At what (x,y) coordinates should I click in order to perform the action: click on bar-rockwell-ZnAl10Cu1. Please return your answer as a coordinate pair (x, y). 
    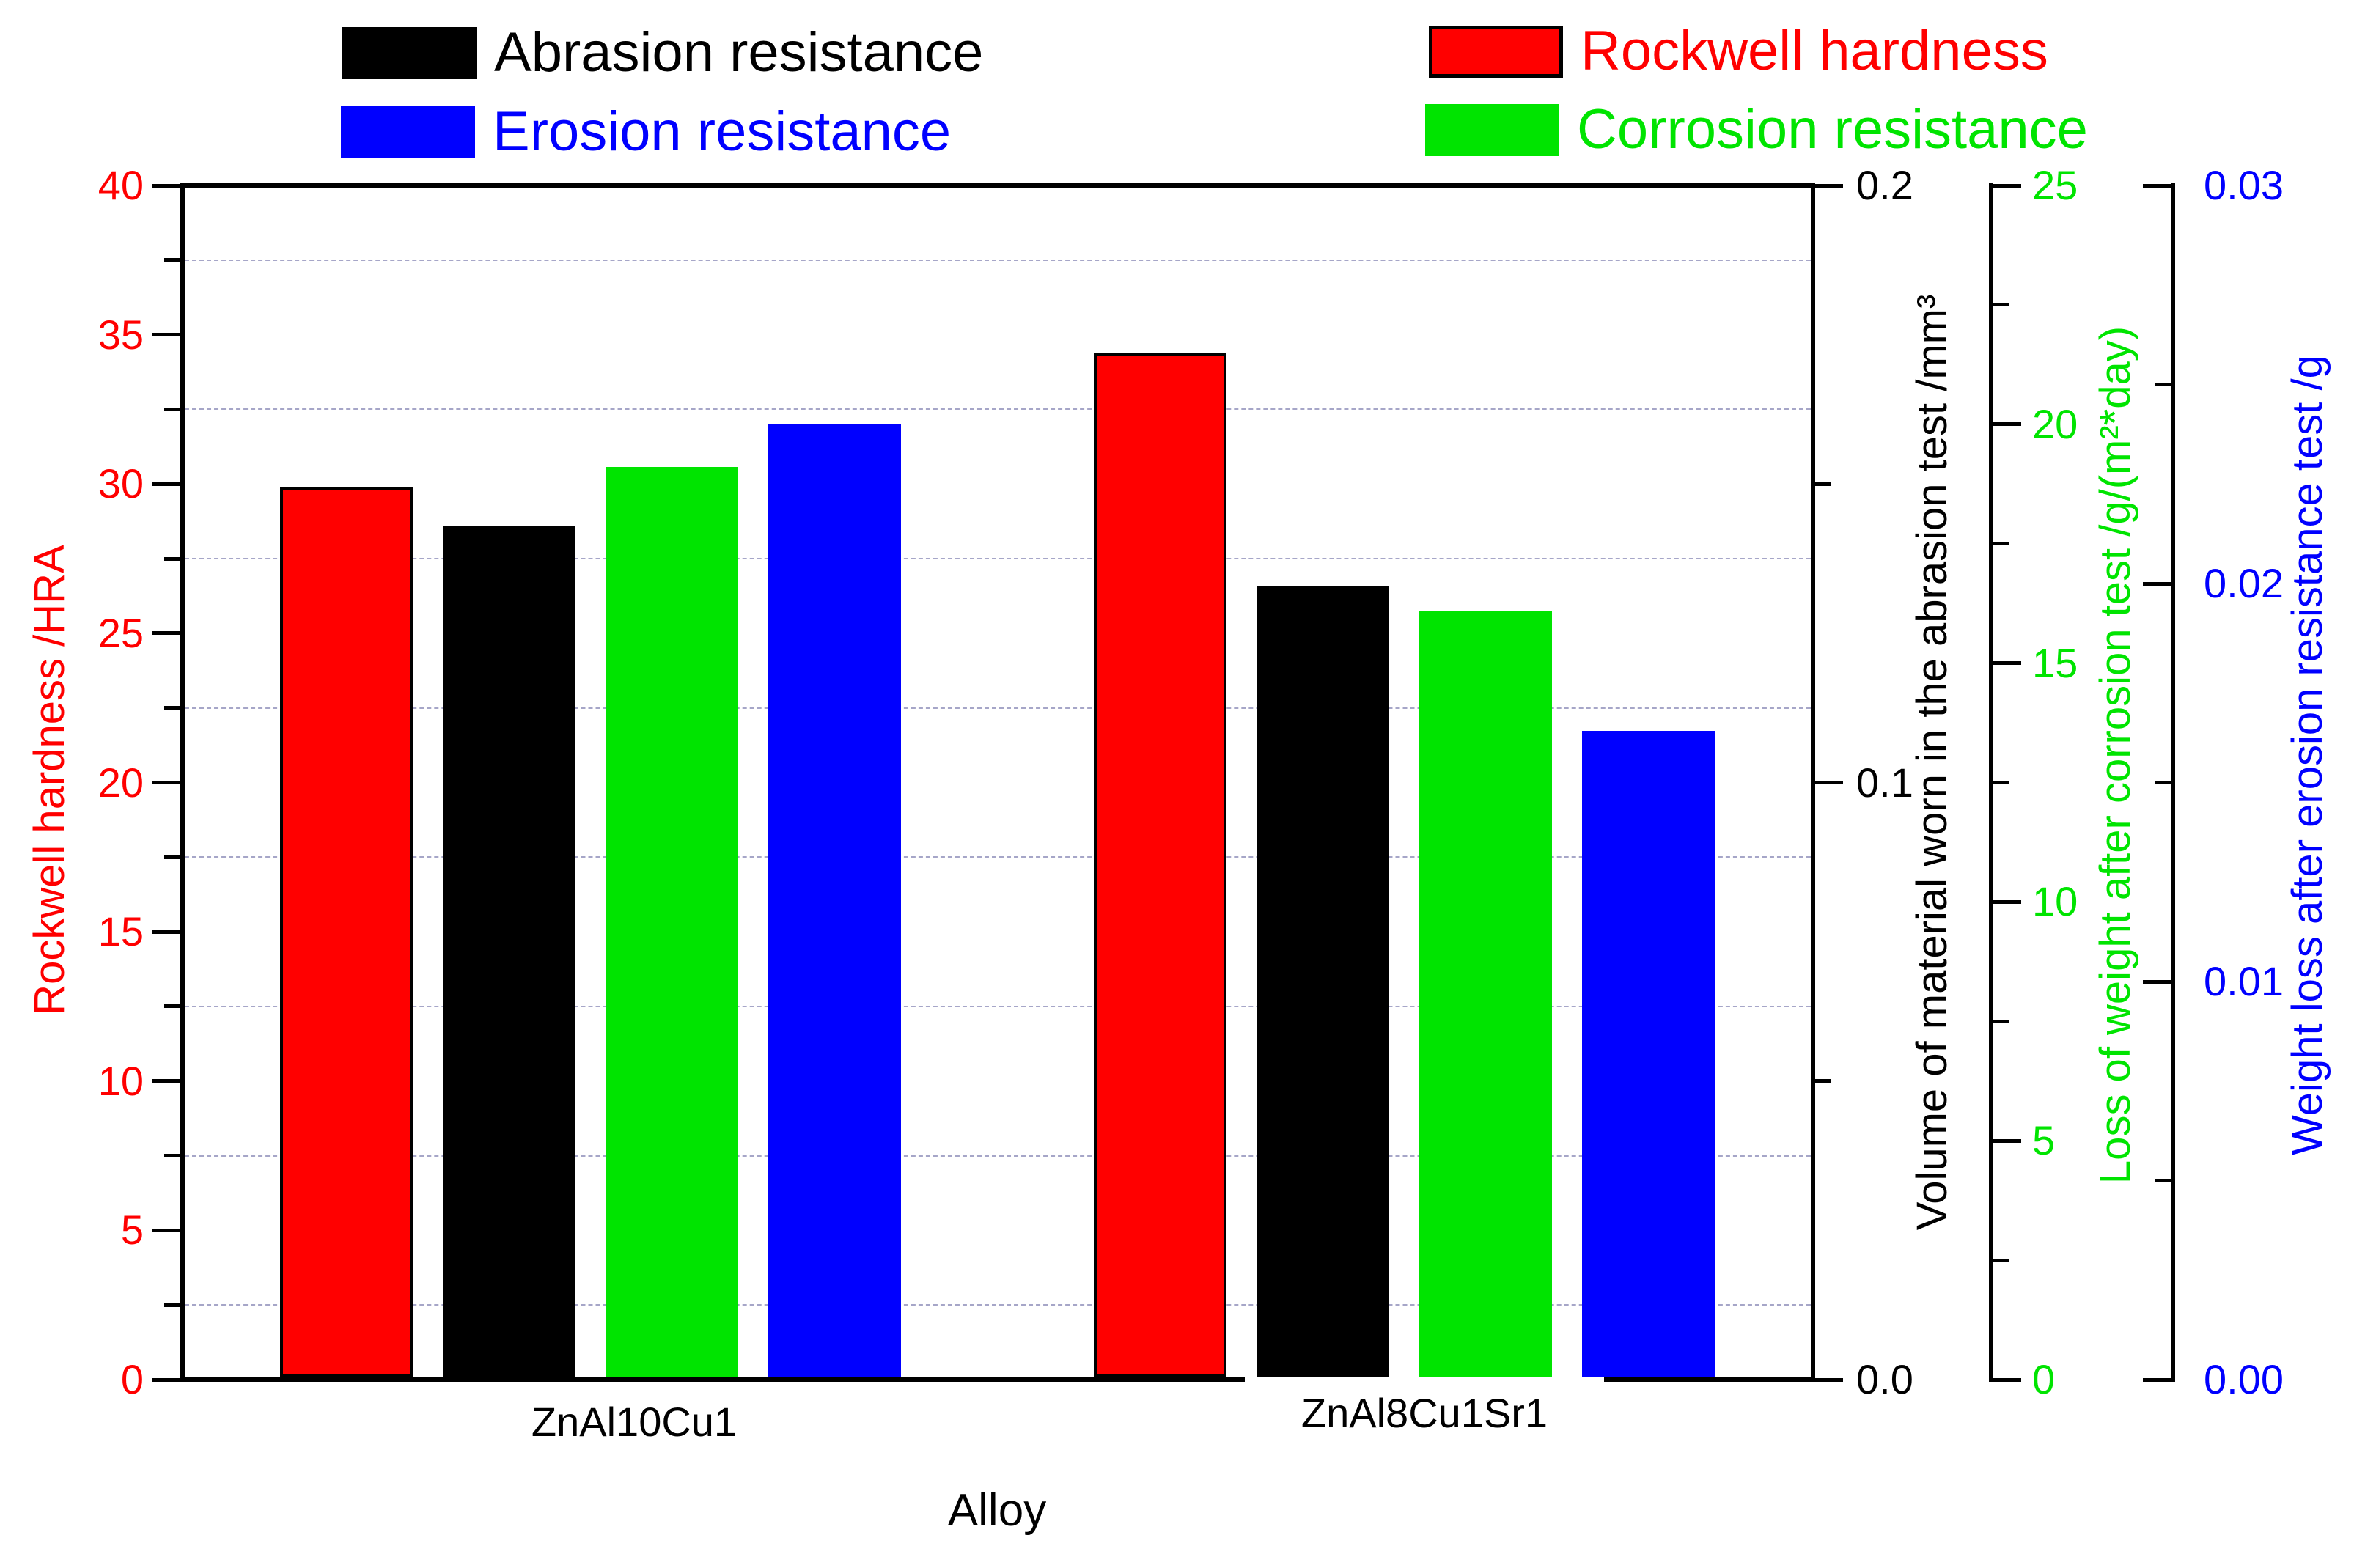
    Looking at the image, I should click on (346, 932).